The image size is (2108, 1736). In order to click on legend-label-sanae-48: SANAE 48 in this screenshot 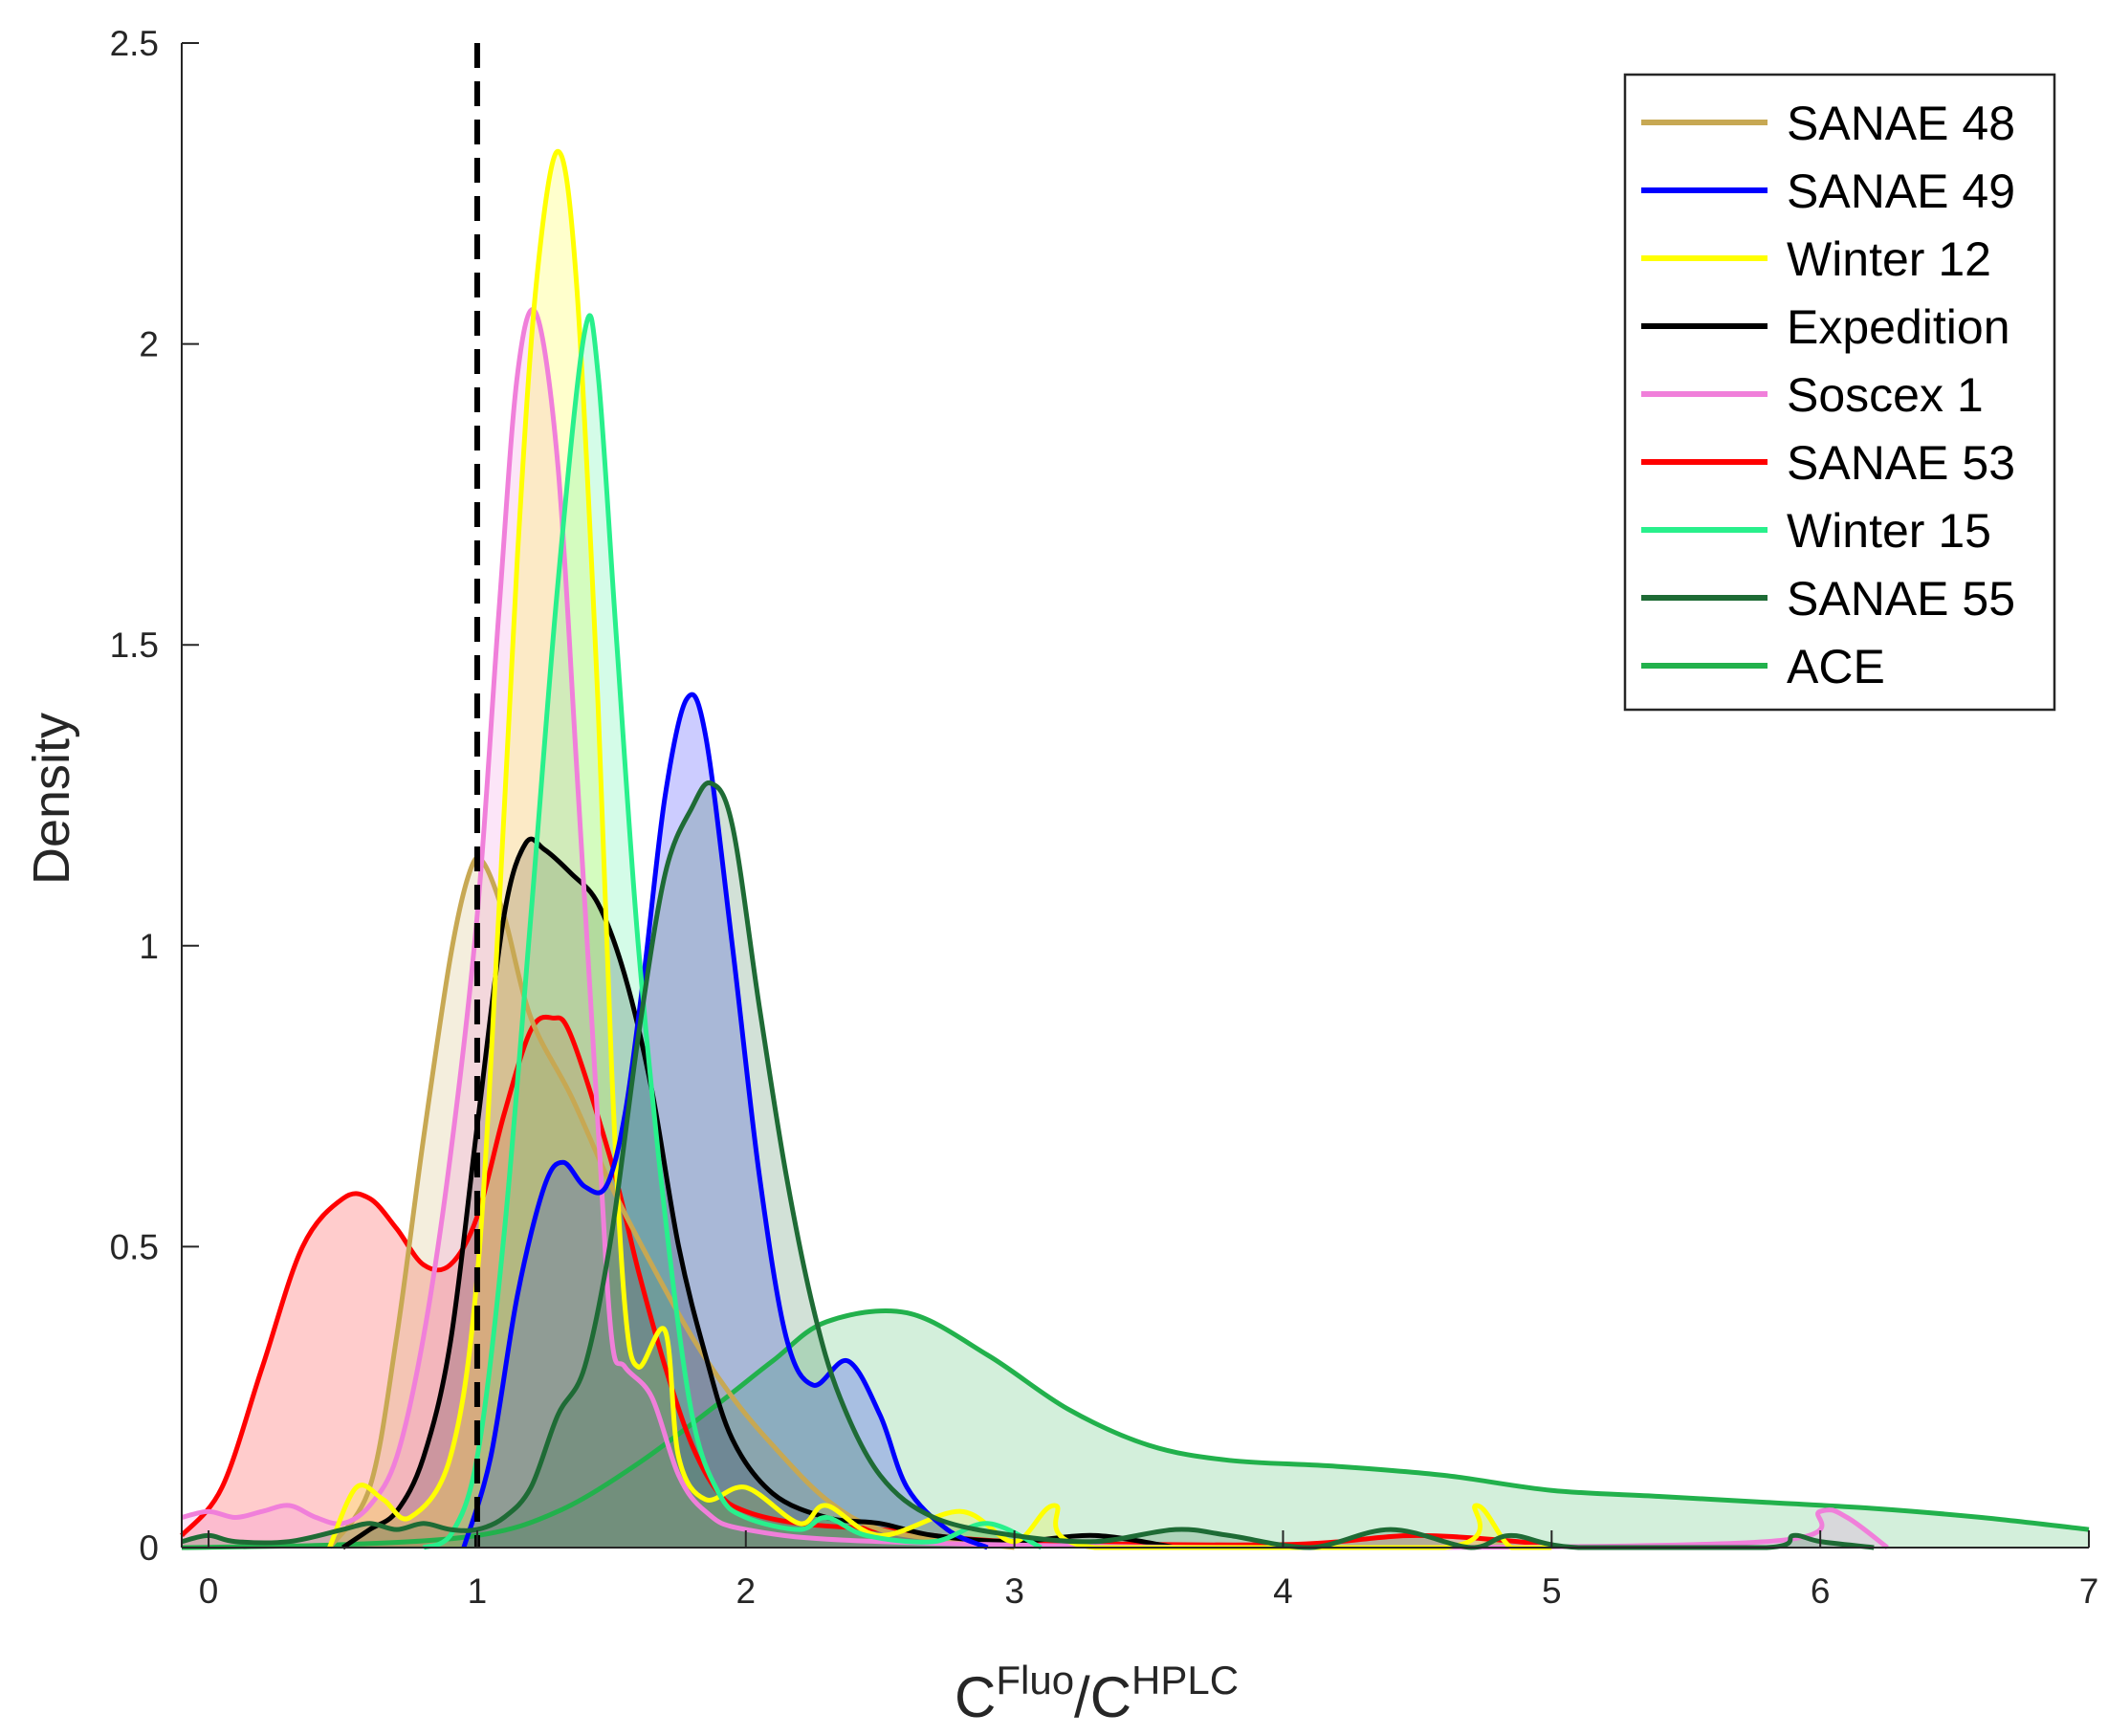, I will do `click(1901, 124)`.